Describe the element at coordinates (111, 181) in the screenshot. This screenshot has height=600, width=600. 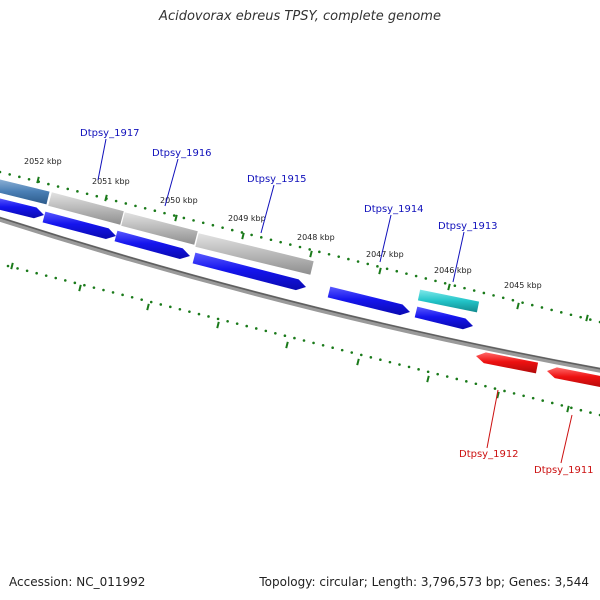
I see `scale-label: 2051 kbp` at that location.